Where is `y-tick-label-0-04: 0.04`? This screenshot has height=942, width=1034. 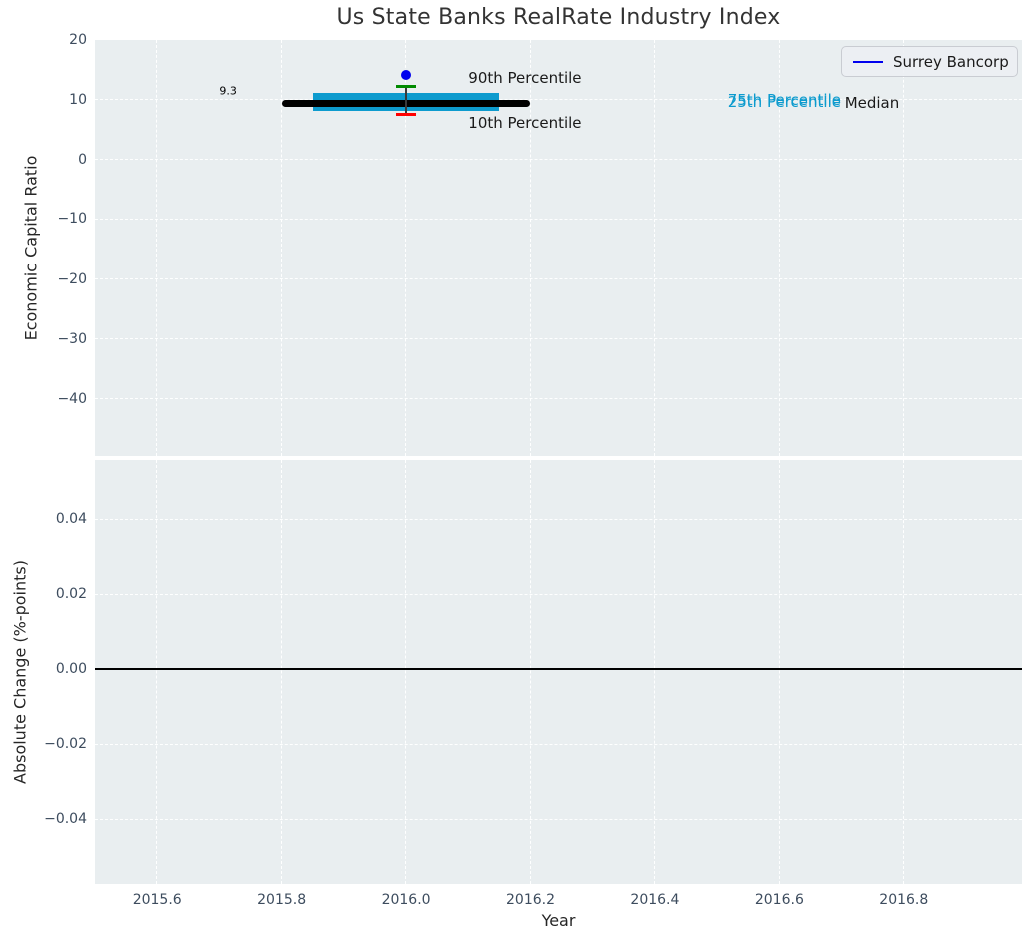 y-tick-label-0-04: 0.04 is located at coordinates (71, 519).